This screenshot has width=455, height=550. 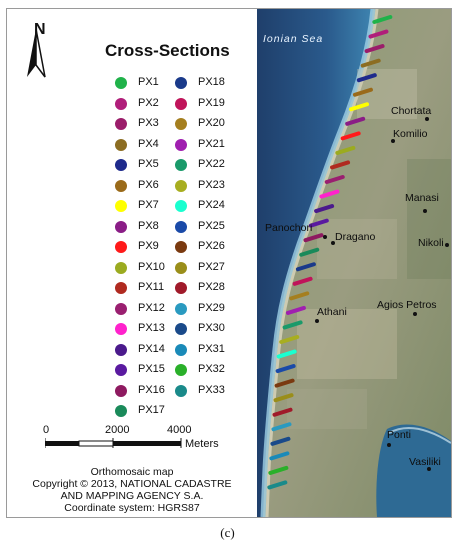 What do you see at coordinates (211, 369) in the screenshot?
I see `legend-label: PX32` at bounding box center [211, 369].